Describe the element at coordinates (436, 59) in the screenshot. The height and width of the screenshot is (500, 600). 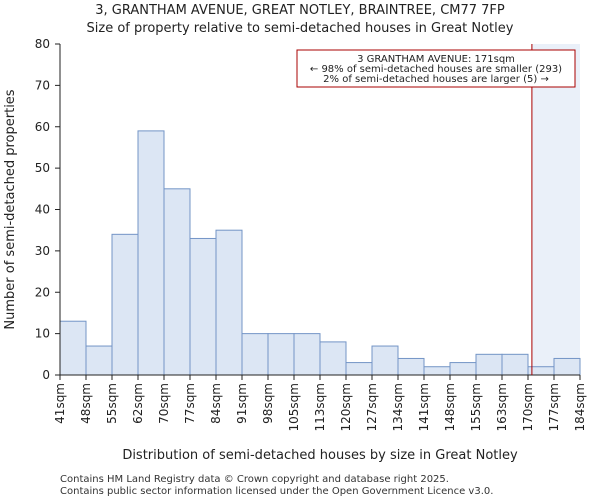
I see `annotation-line1: 3 GRANTHAM AVENUE: 171sqm` at that location.